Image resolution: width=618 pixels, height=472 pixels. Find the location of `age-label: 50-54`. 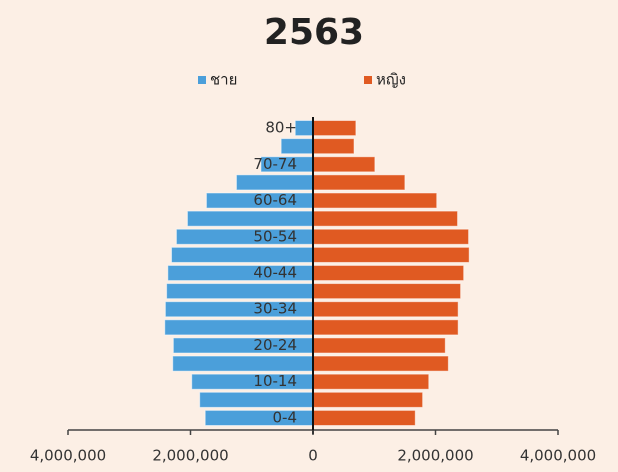

age-label: 50-54 is located at coordinates (275, 236).